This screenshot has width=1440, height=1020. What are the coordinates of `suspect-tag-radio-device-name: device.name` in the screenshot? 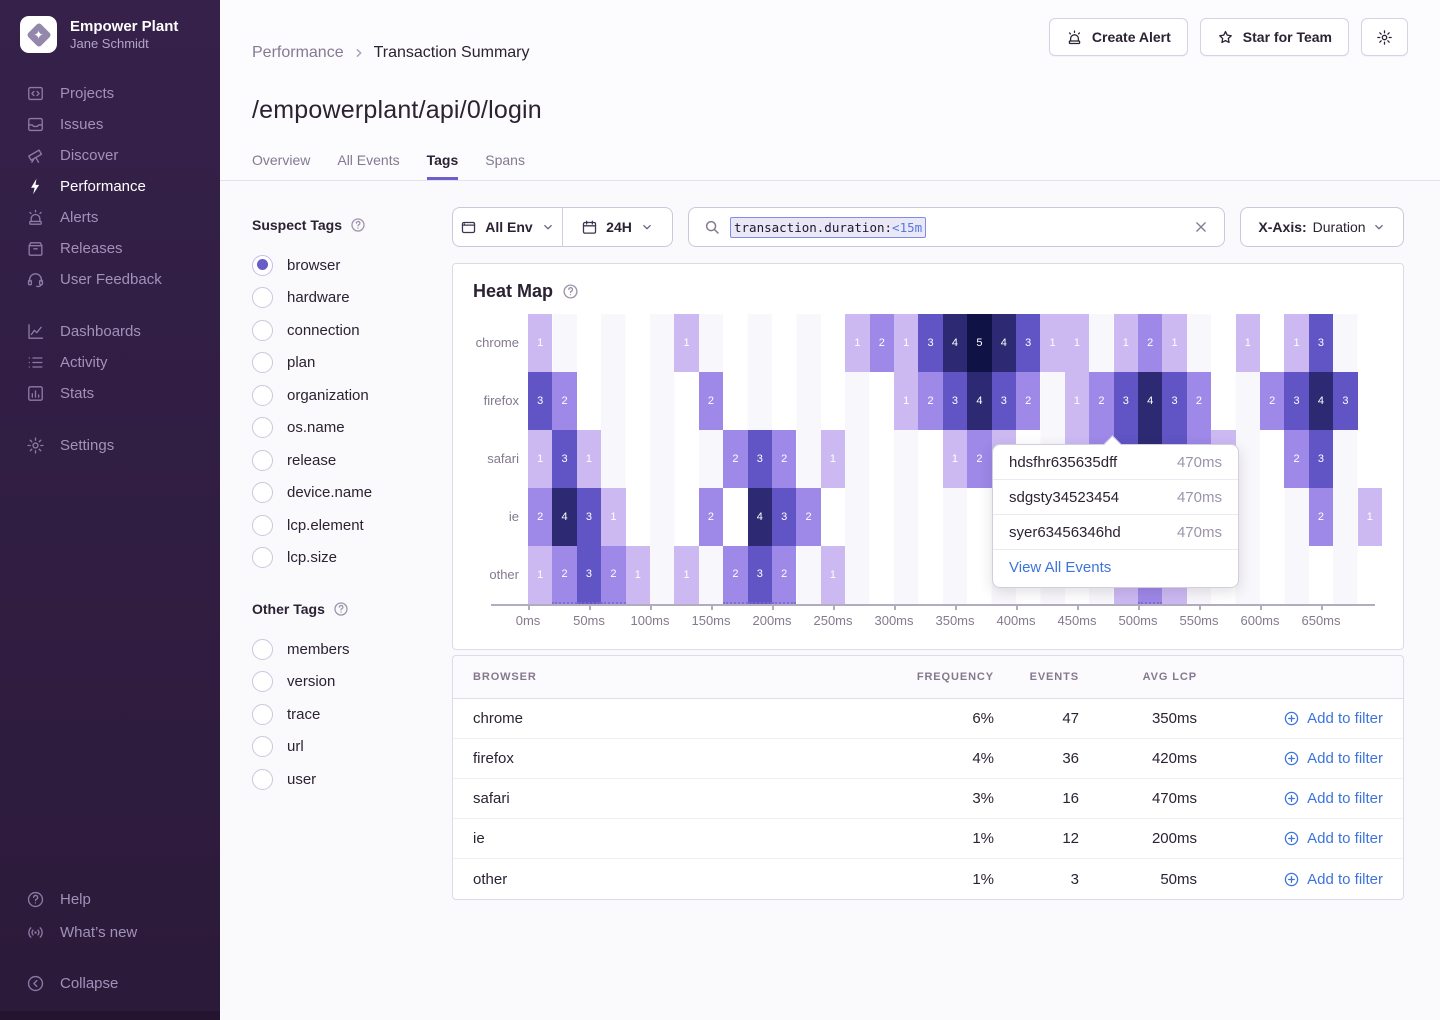 It's located at (349, 493).